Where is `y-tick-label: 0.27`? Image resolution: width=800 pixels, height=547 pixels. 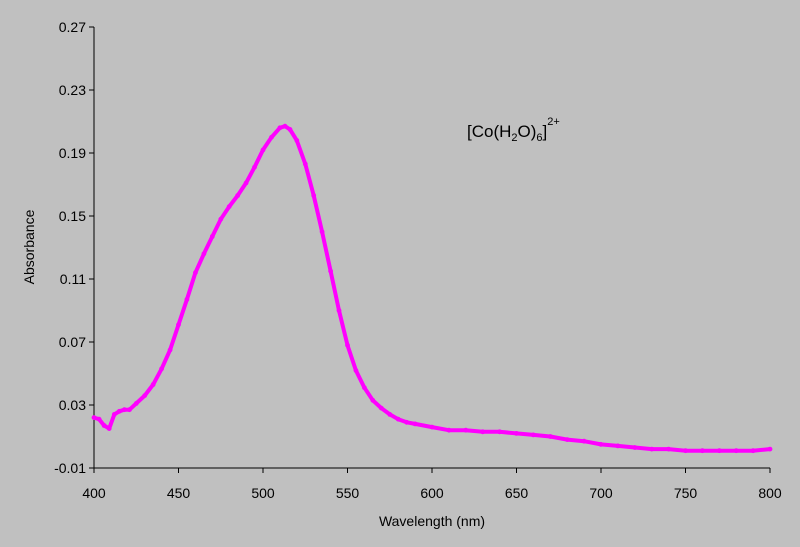 y-tick-label: 0.27 is located at coordinates (72, 27).